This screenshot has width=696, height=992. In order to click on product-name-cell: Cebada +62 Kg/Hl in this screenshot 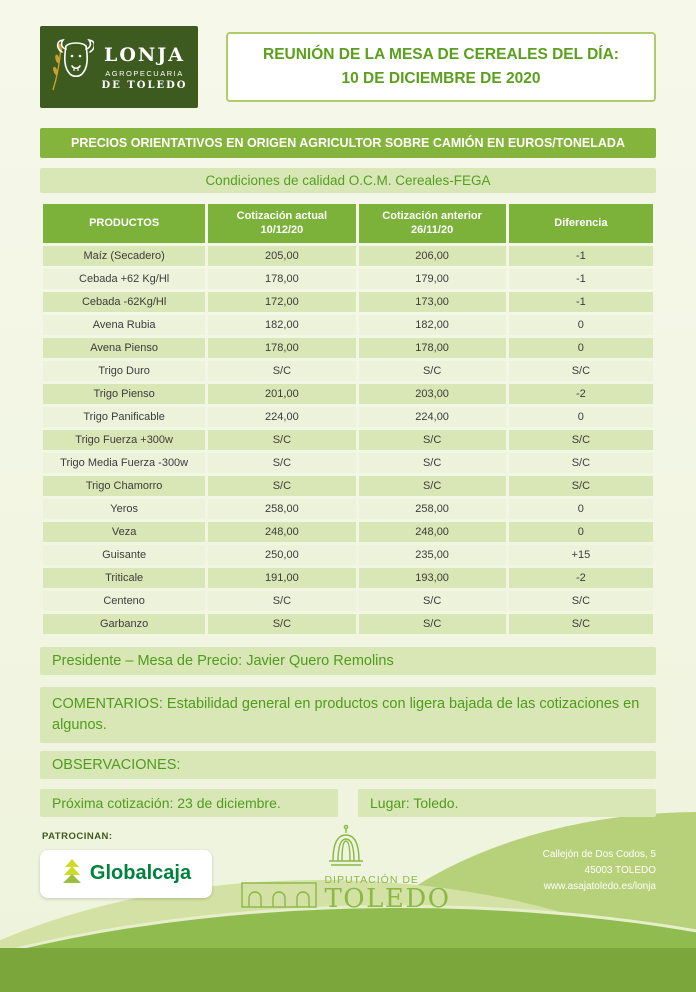, I will do `click(124, 278)`.